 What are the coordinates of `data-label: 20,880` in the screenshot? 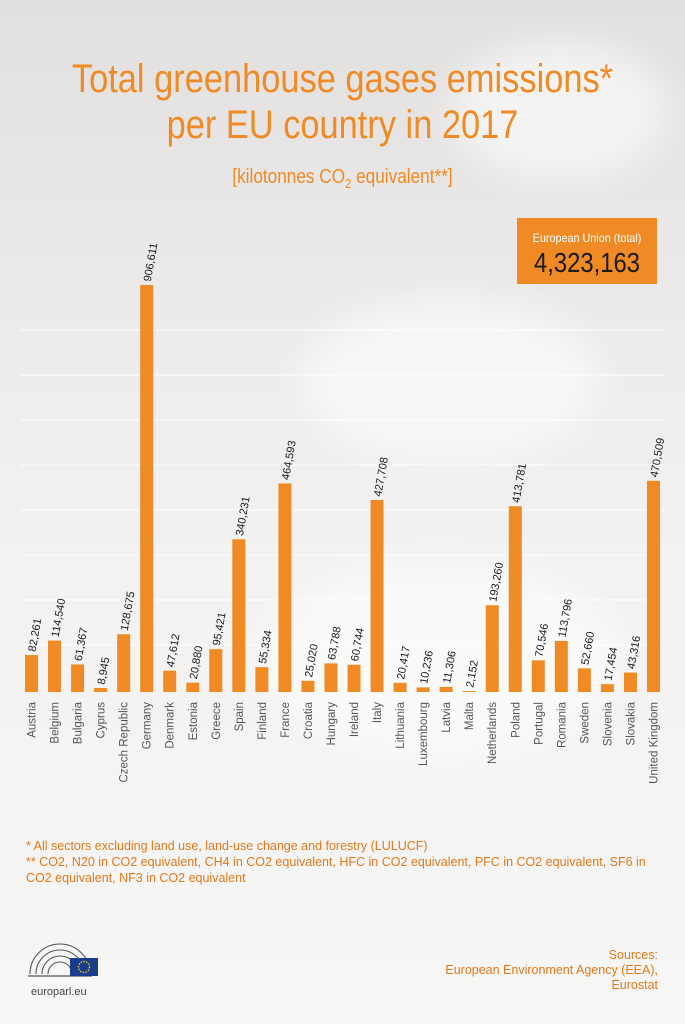 It's located at (197, 662).